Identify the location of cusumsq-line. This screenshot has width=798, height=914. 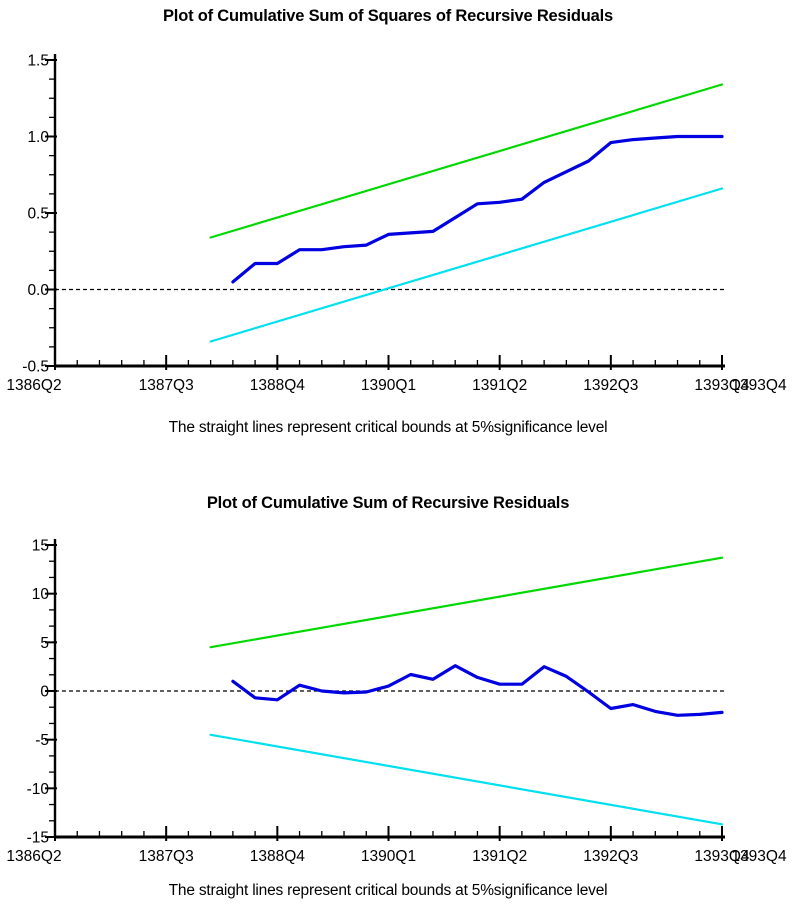
(477, 209).